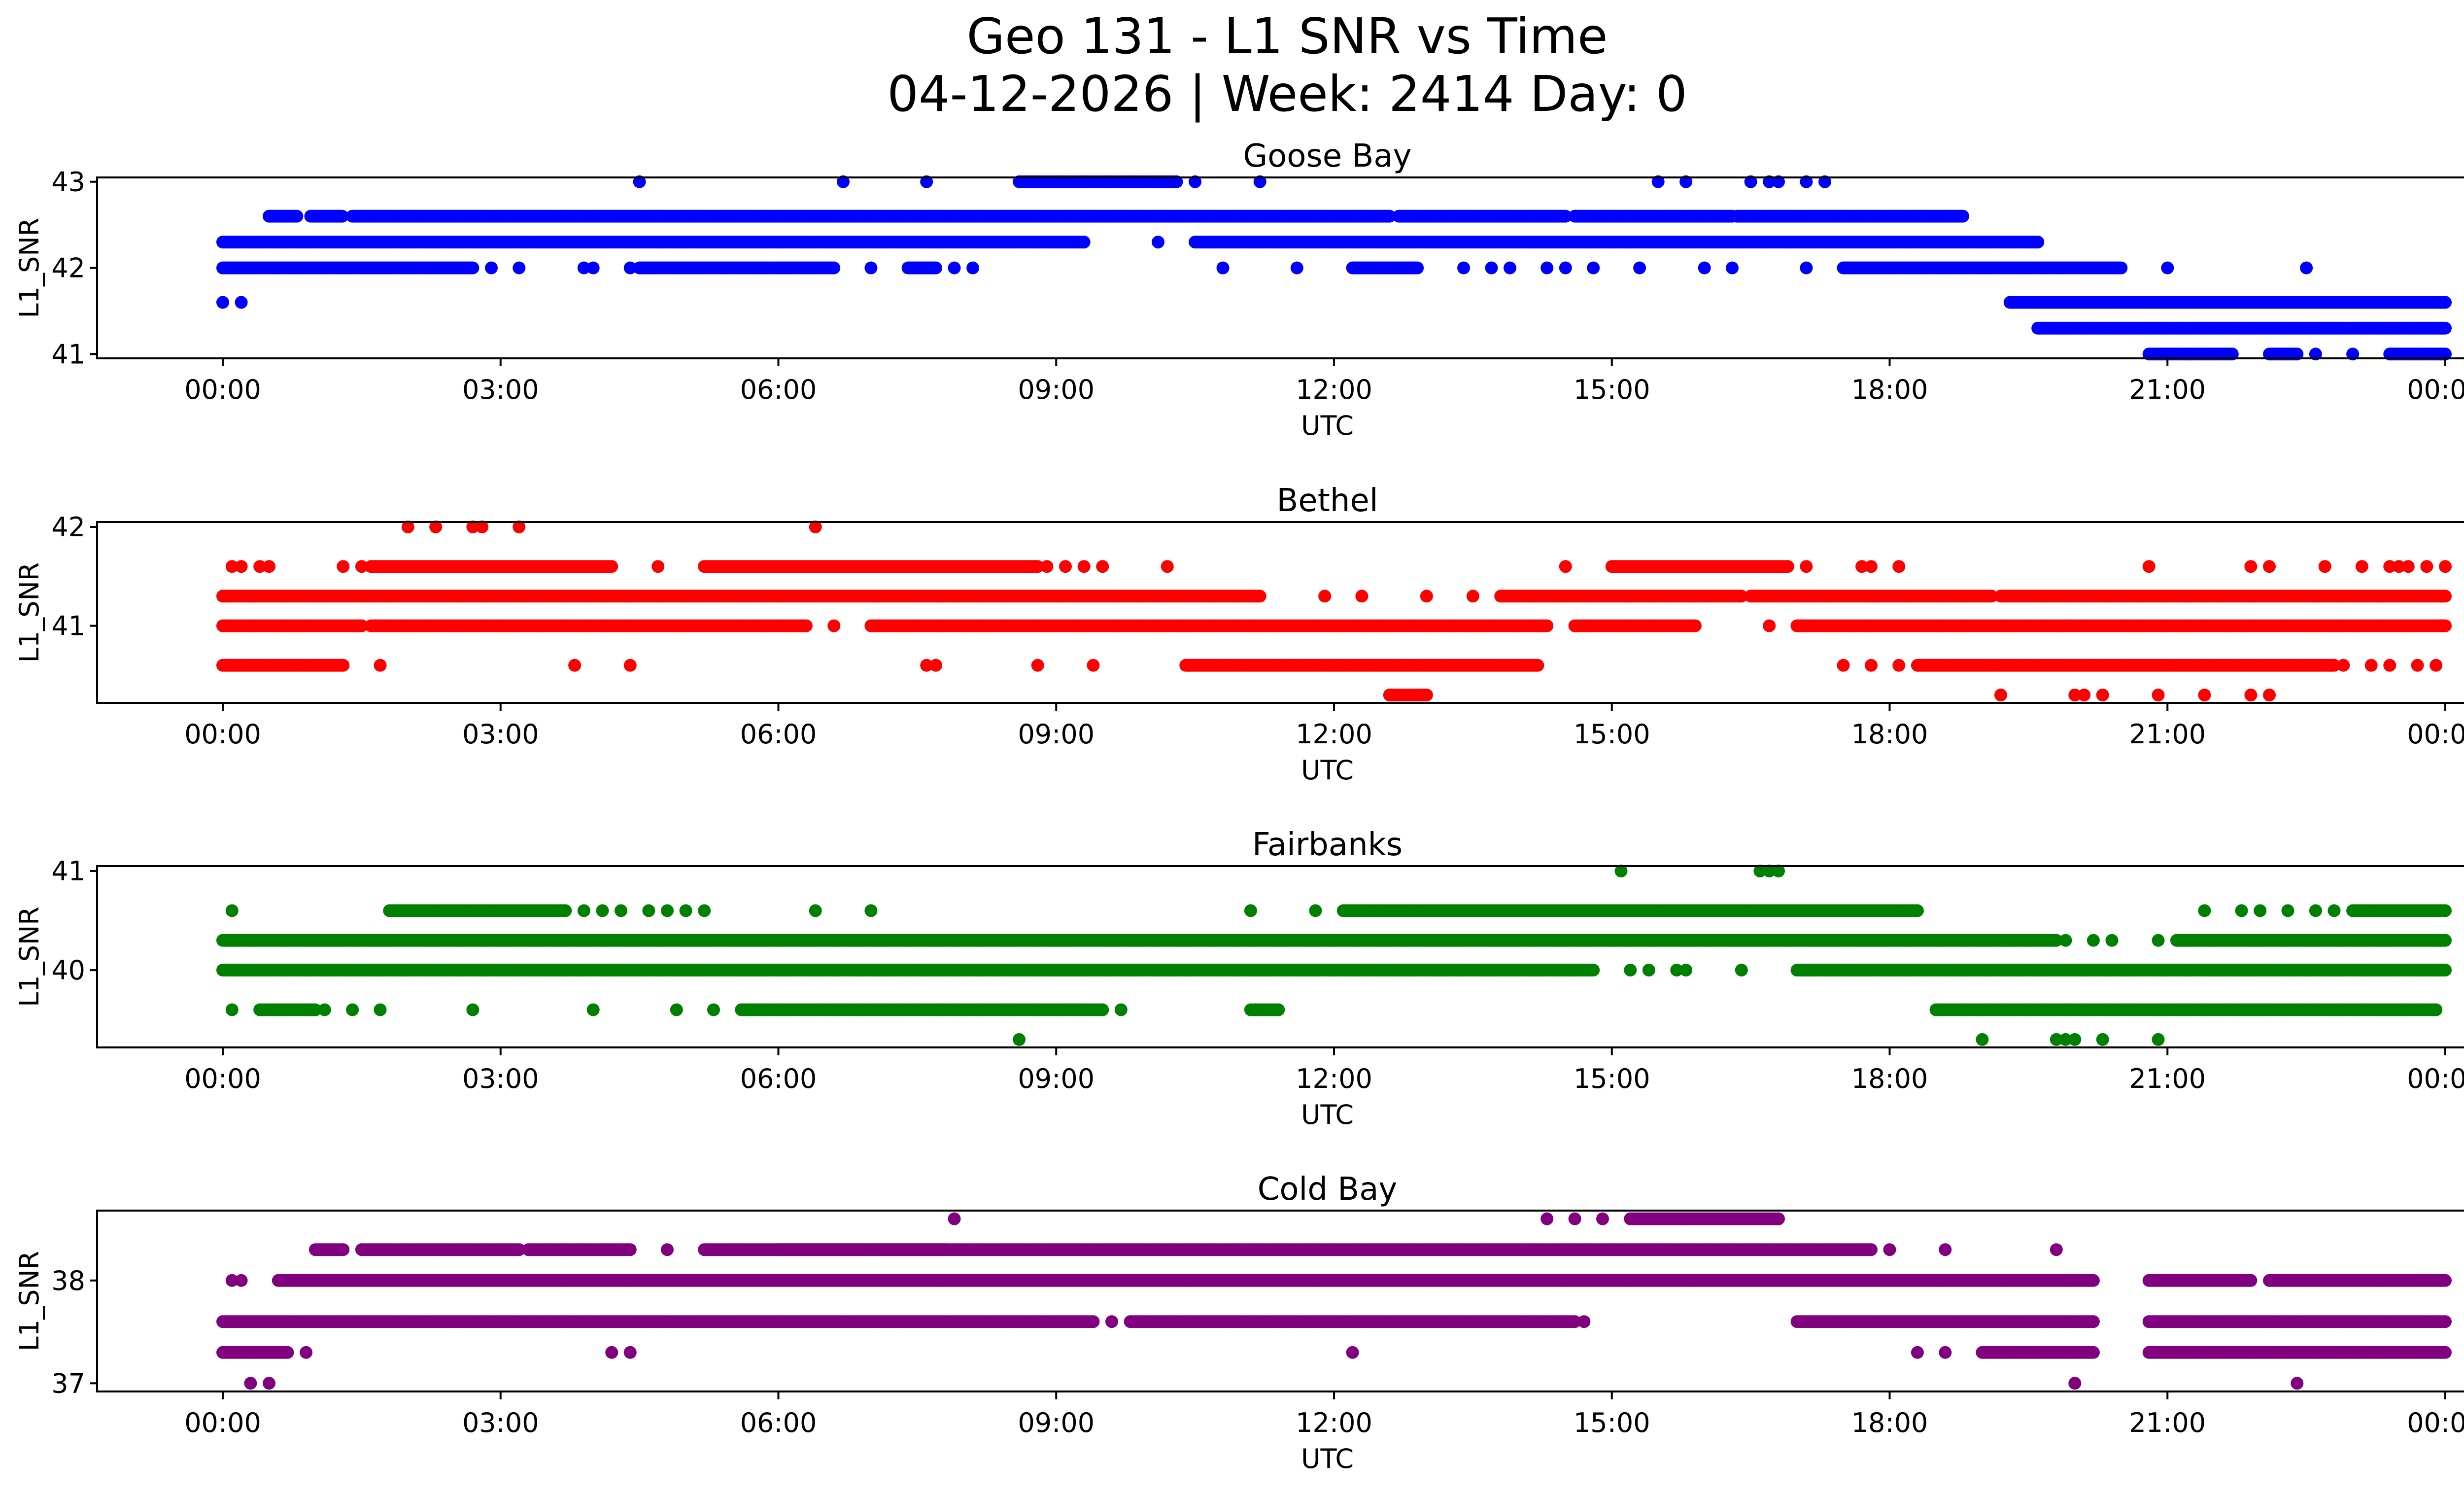 This screenshot has height=1495, width=2464. Describe the element at coordinates (1612, 389) in the screenshot. I see `x-tick-label: 15:00` at that location.